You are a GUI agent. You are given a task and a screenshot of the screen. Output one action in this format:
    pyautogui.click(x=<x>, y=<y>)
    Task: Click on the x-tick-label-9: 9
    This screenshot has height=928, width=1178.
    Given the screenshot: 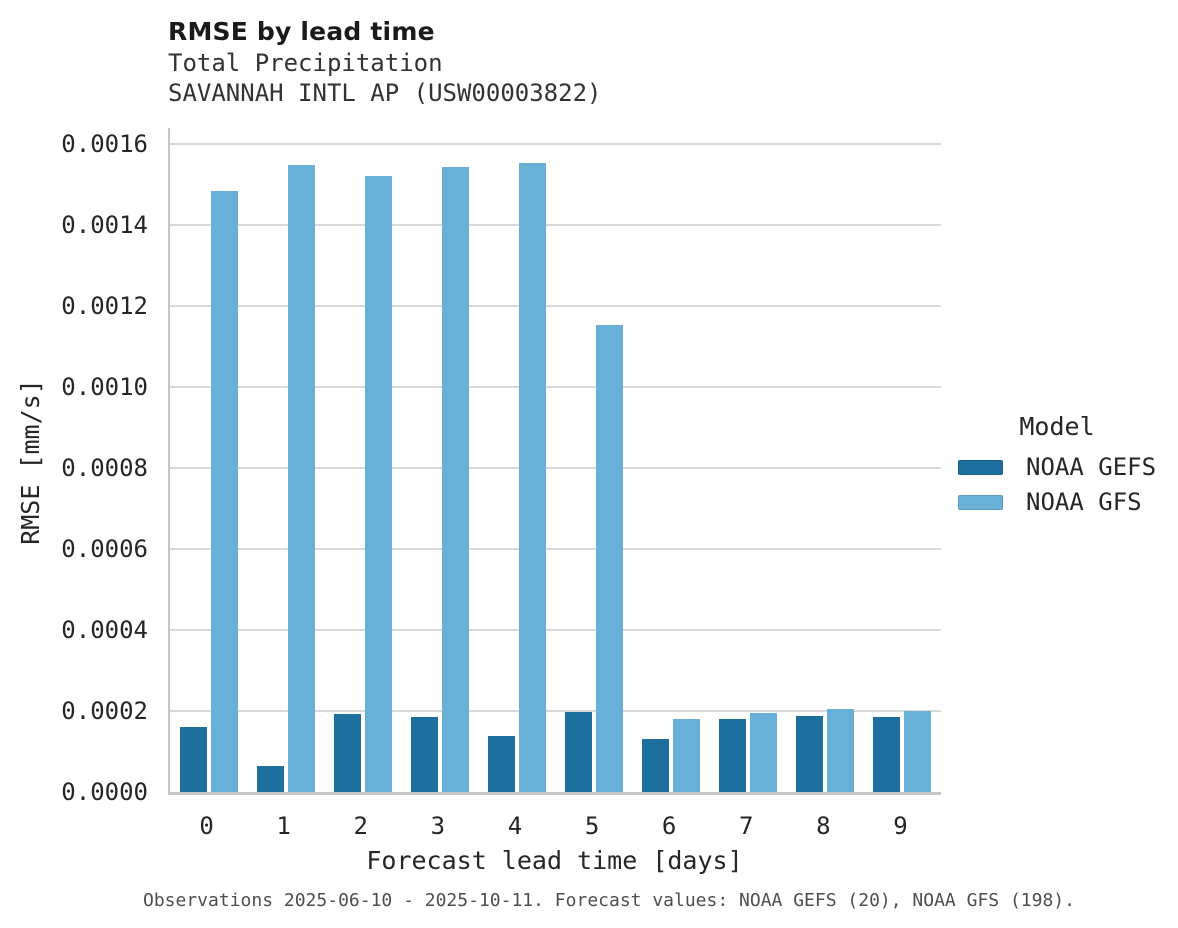 What is the action you would take?
    pyautogui.click(x=900, y=826)
    